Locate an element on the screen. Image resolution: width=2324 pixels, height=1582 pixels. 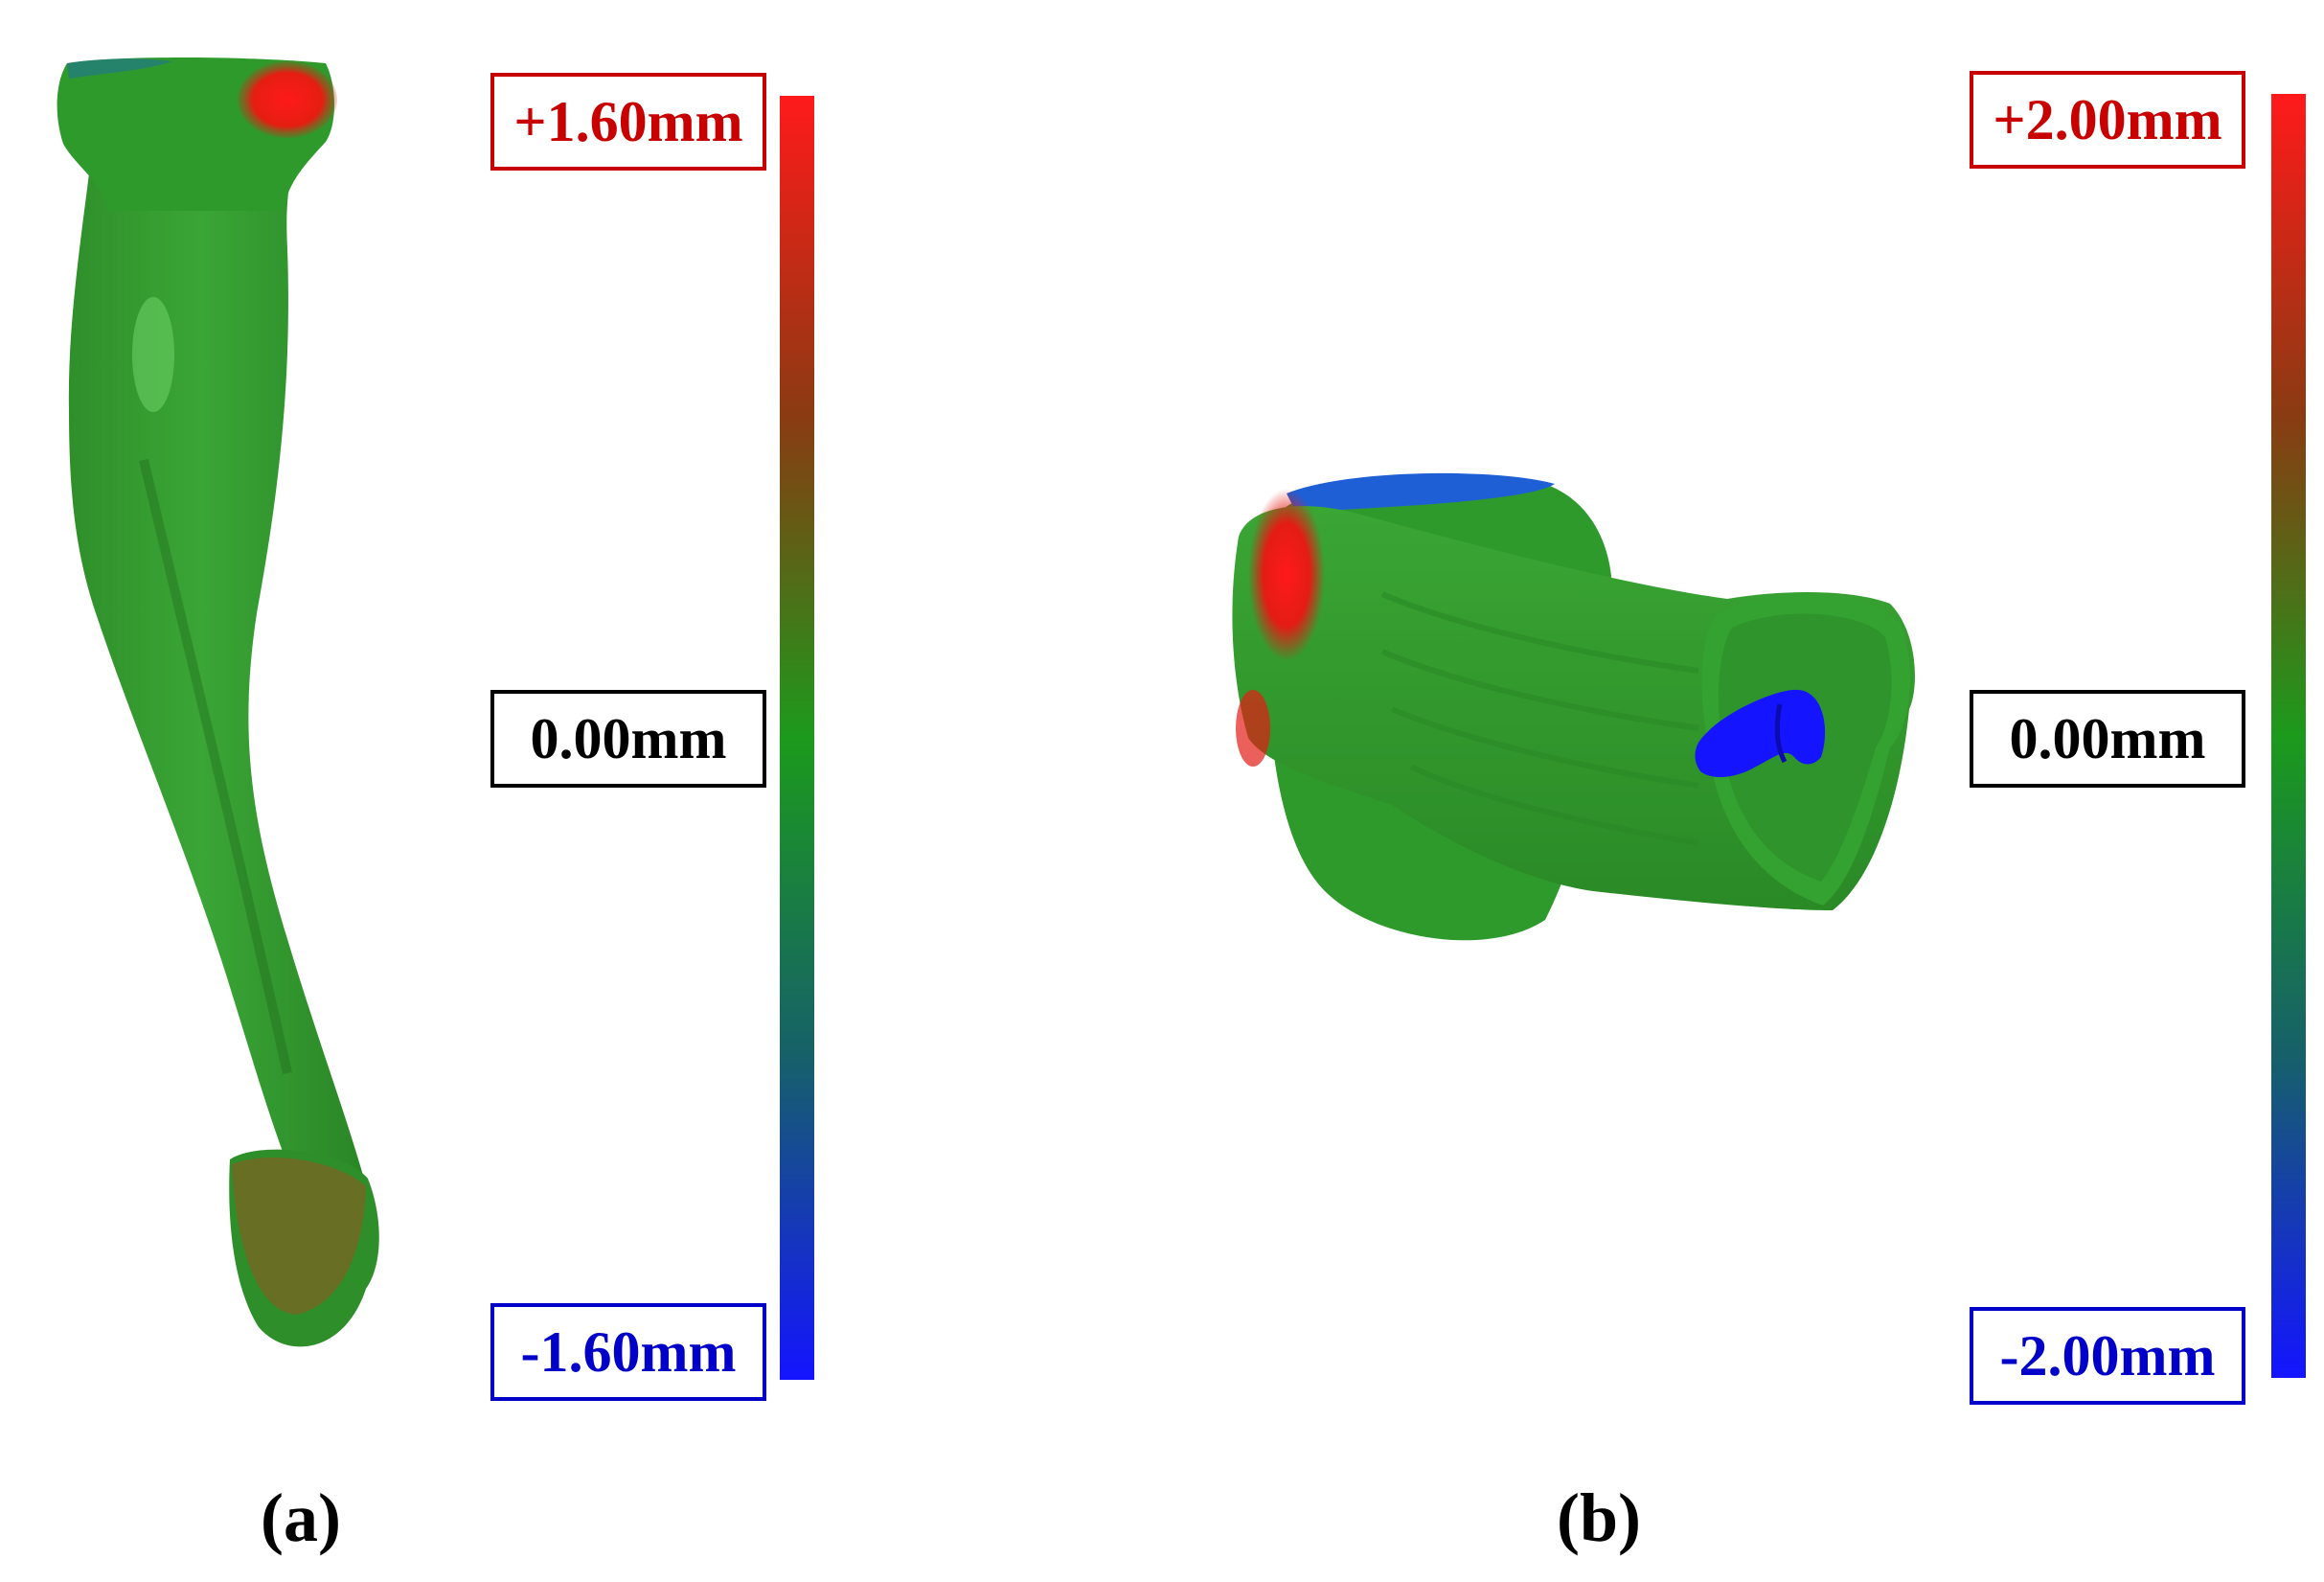
canal-edge is located at coordinates (1781, 733).